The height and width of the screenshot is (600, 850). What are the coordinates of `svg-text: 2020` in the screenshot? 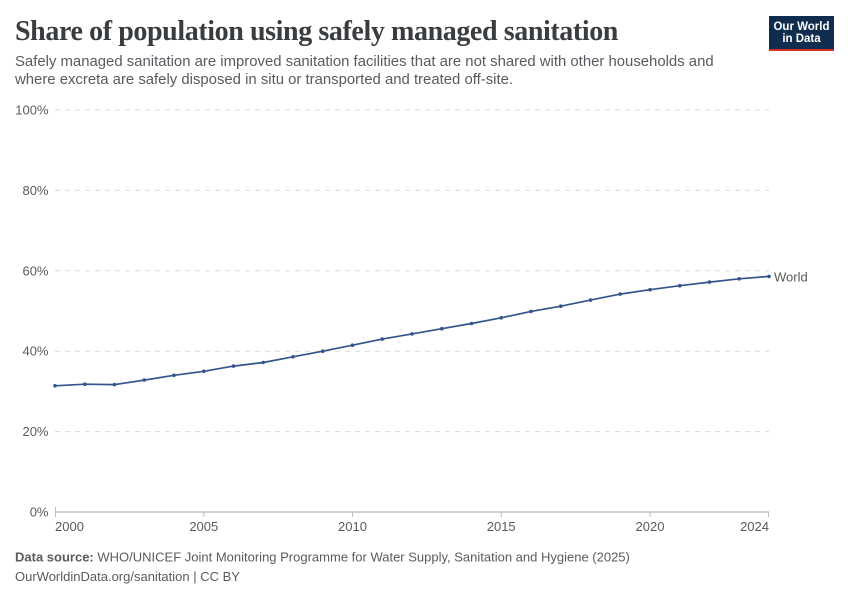 It's located at (650, 526).